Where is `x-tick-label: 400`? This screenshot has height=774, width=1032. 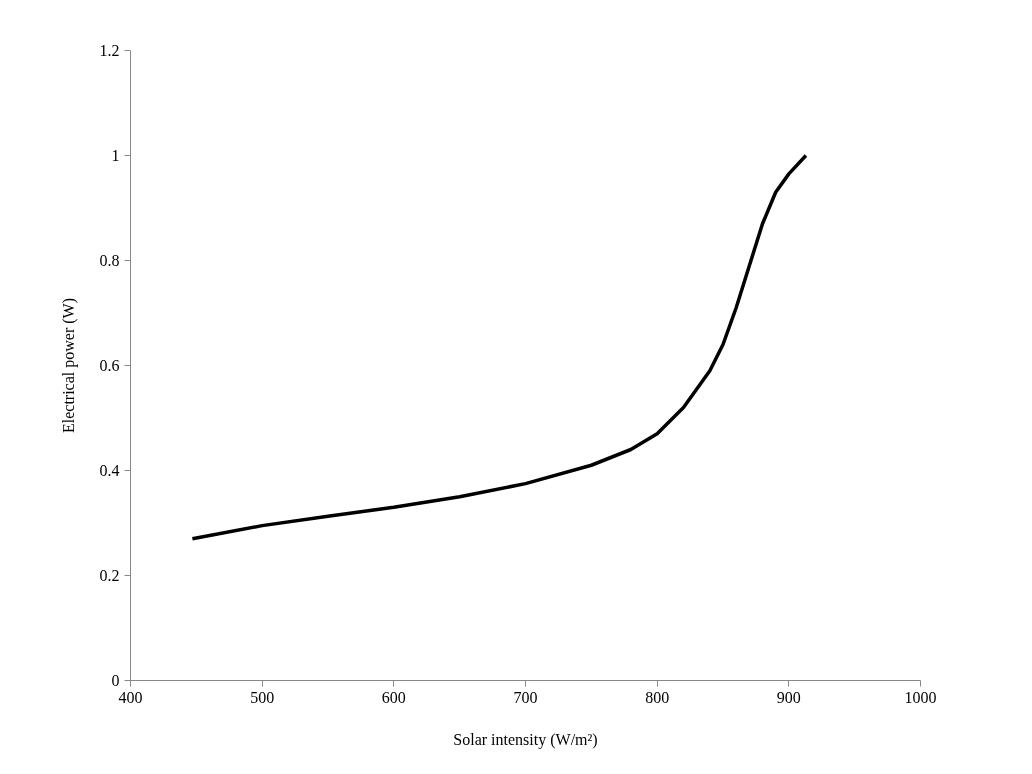 x-tick-label: 400 is located at coordinates (130, 697).